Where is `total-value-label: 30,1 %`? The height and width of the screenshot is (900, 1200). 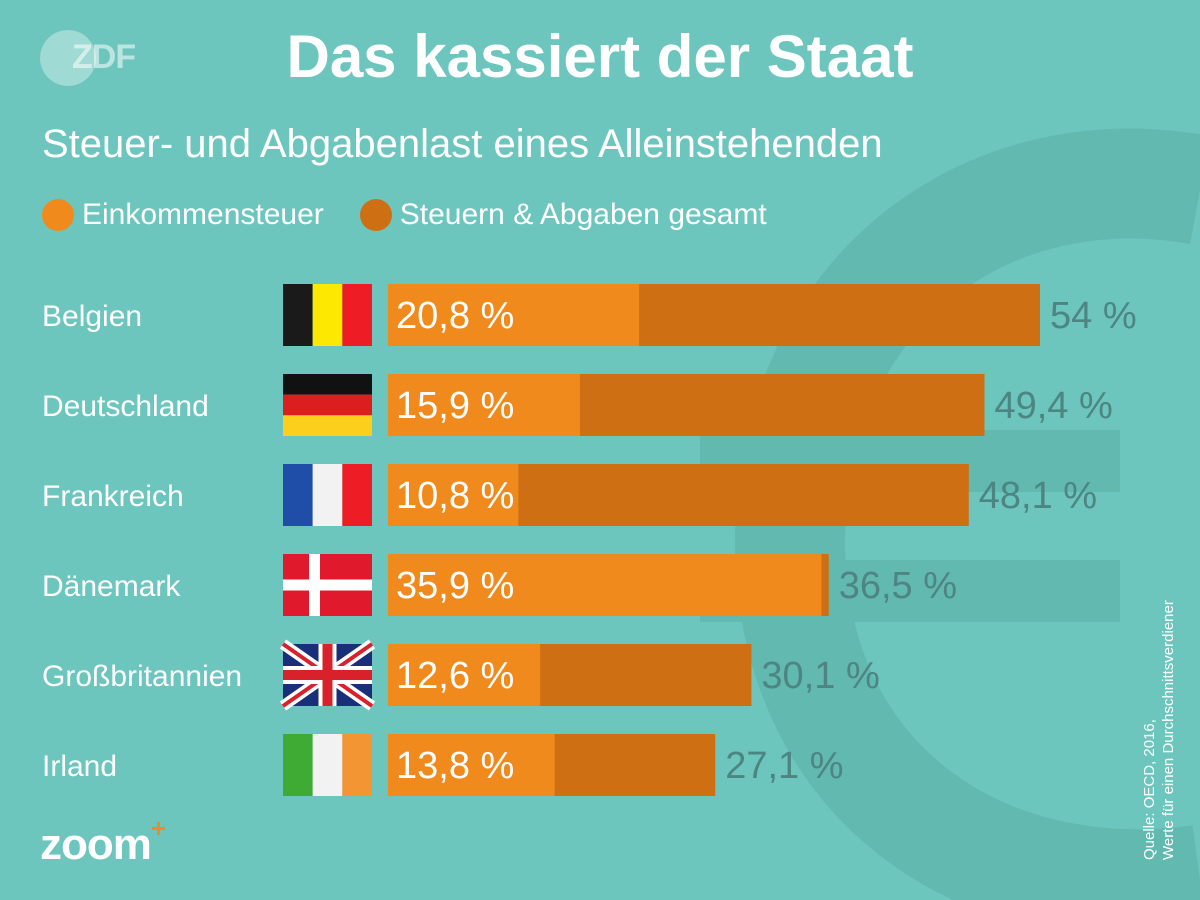 total-value-label: 30,1 % is located at coordinates (820, 676).